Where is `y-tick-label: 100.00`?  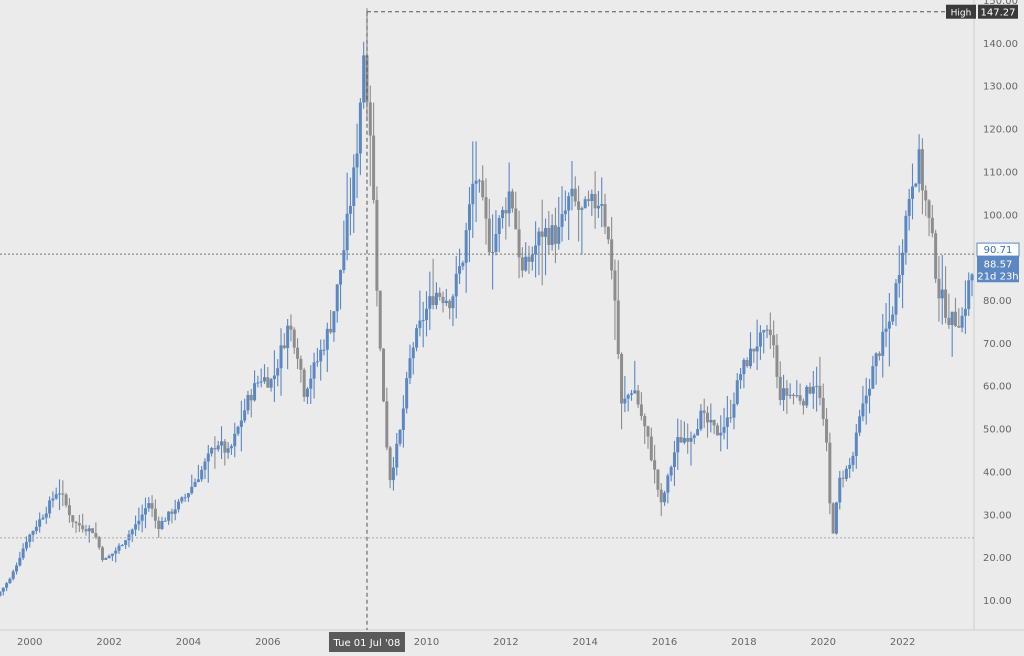
y-tick-label: 100.00 is located at coordinates (1000, 215).